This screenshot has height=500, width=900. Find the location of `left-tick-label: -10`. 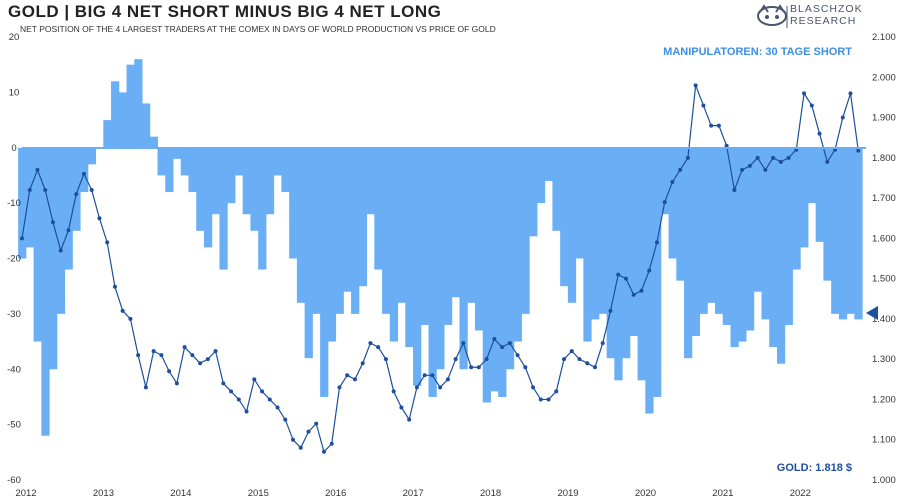

left-tick-label: -10 is located at coordinates (14, 203).